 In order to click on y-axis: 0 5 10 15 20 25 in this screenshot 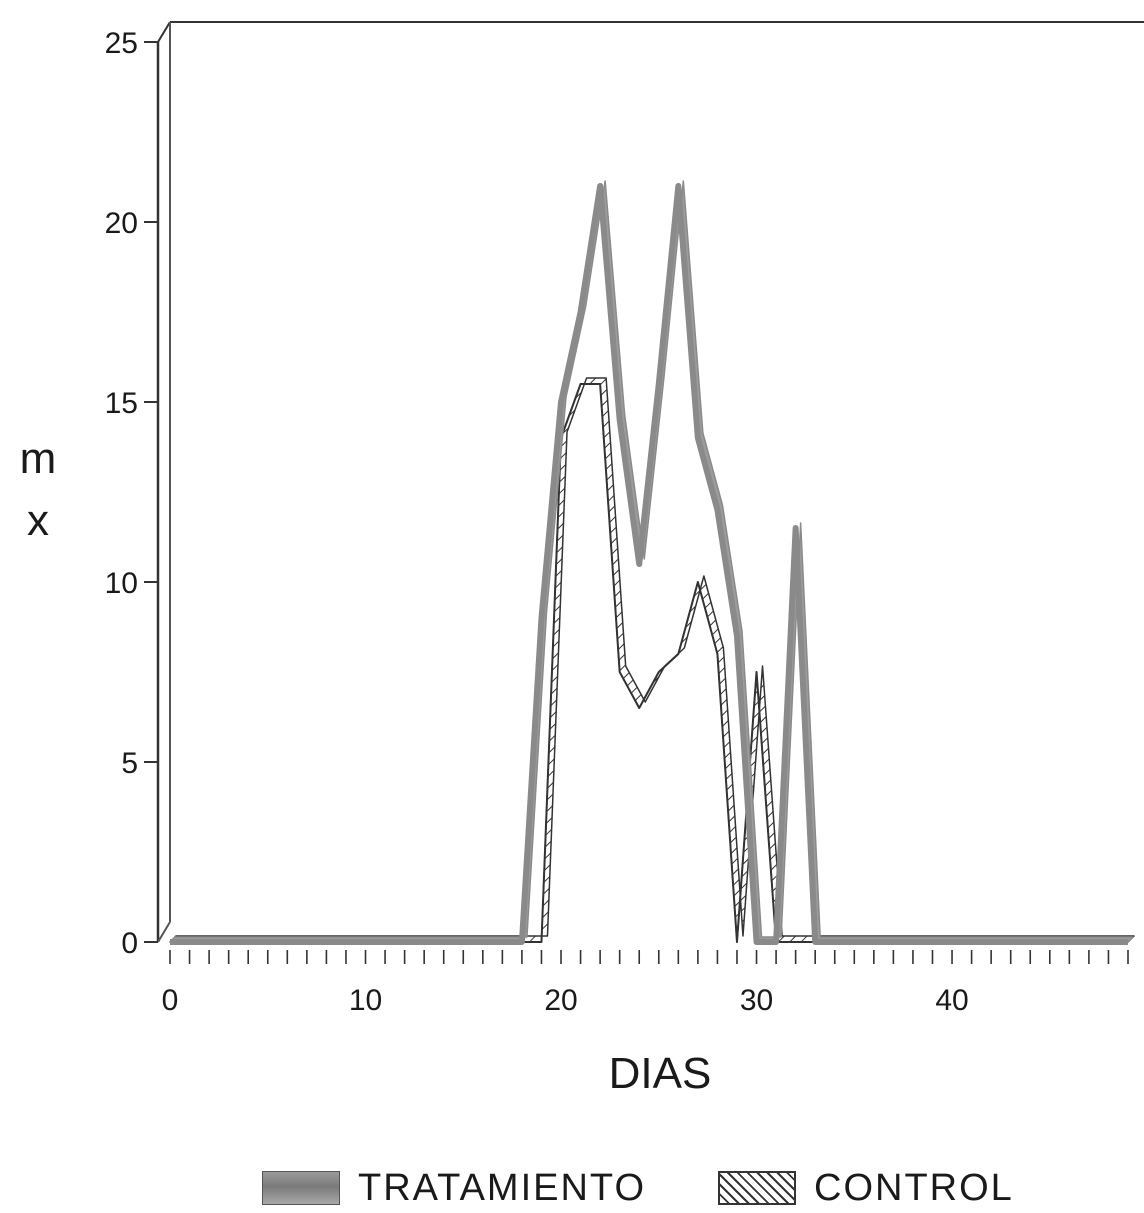, I will do `click(131, 493)`.